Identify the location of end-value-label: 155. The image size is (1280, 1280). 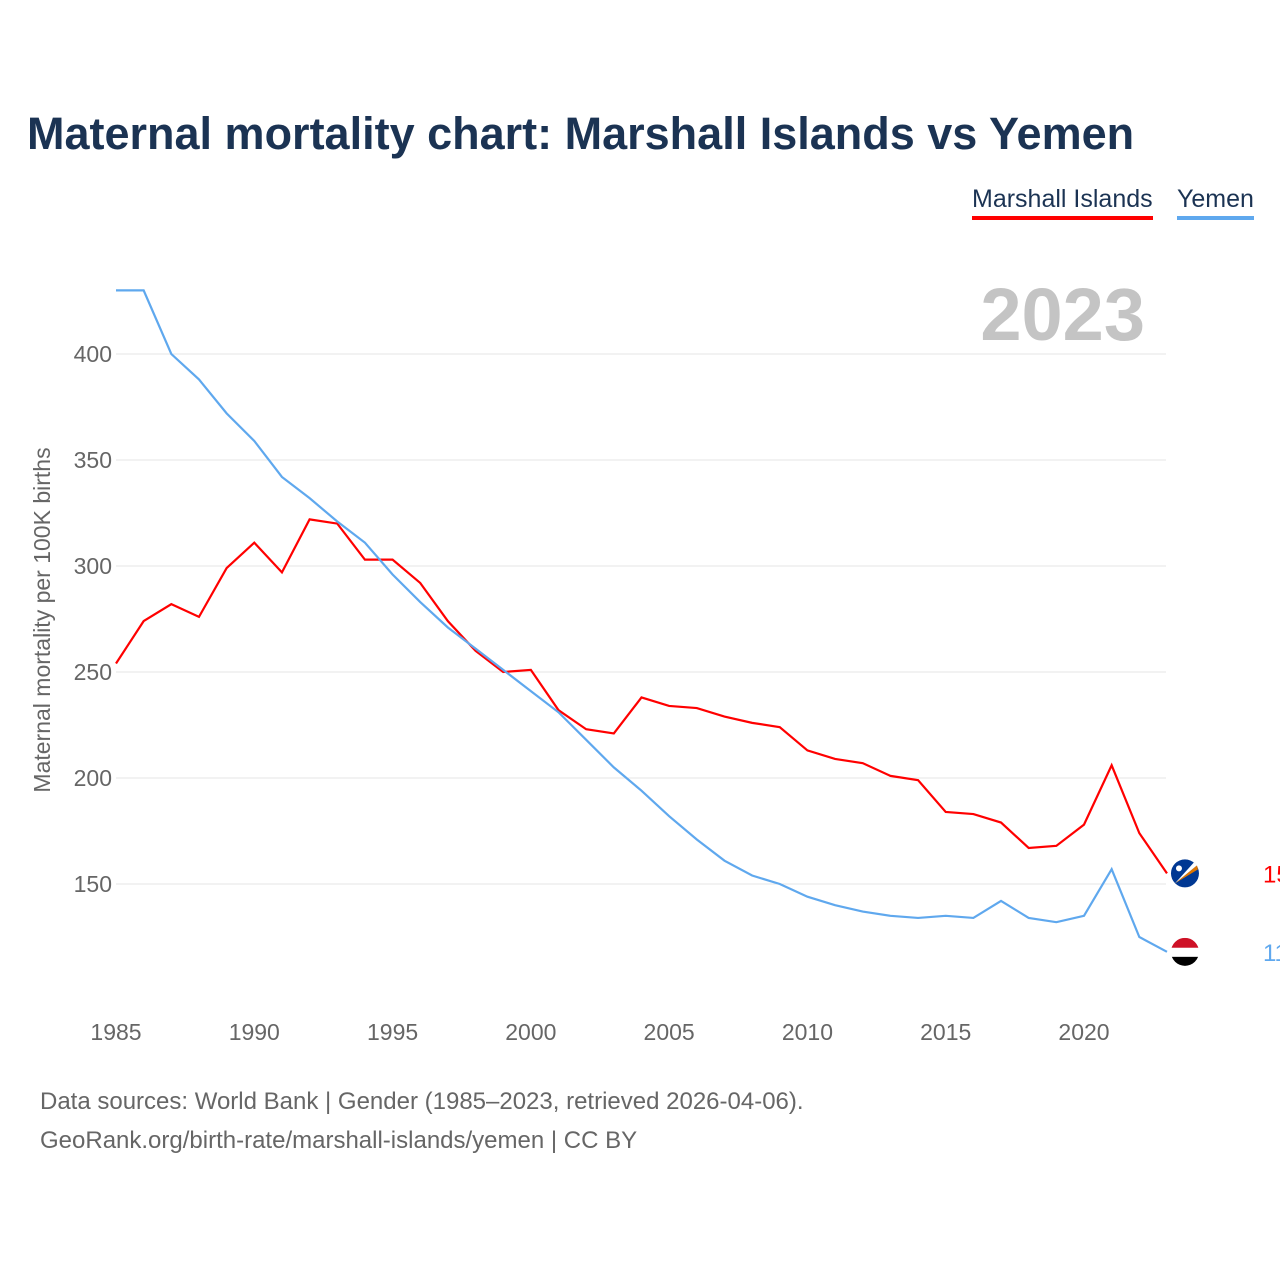
(1271, 874).